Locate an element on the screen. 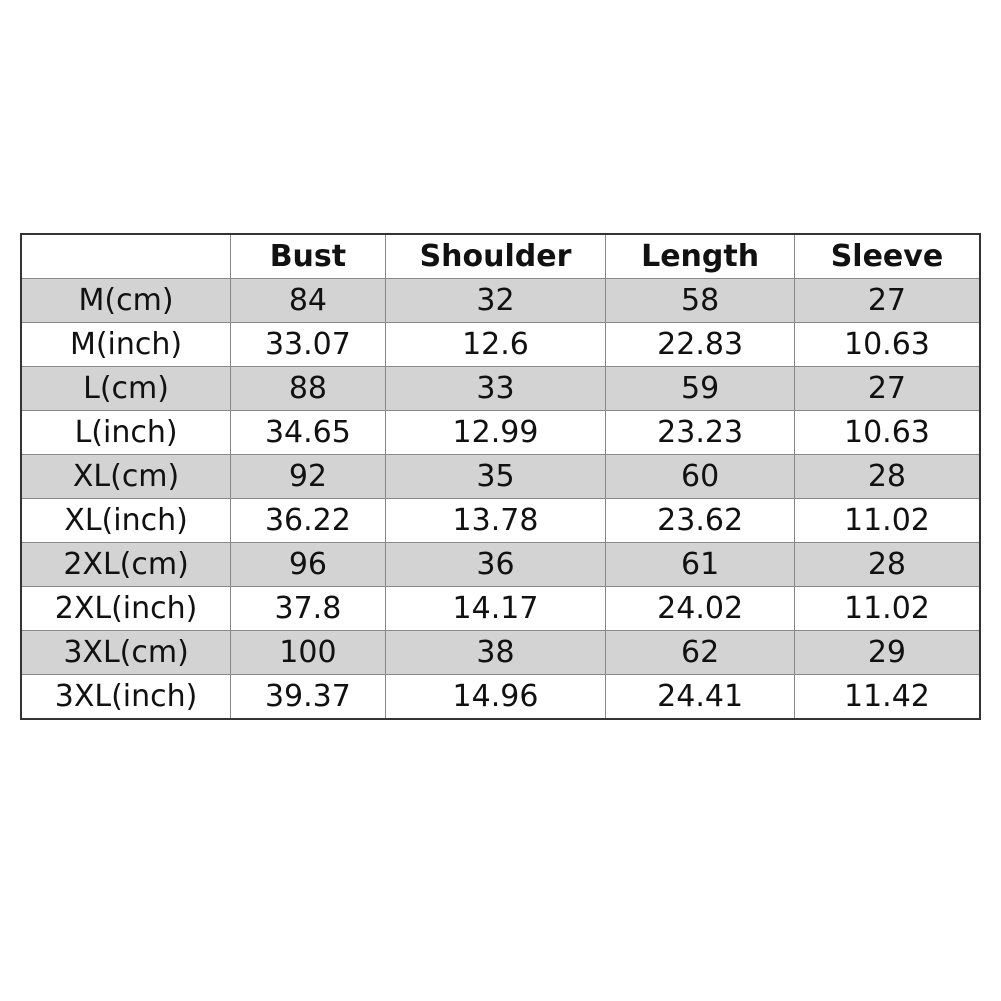 Image resolution: width=1001 pixels, height=1001 pixels. shoulder-cell: 14.96 is located at coordinates (495, 697).